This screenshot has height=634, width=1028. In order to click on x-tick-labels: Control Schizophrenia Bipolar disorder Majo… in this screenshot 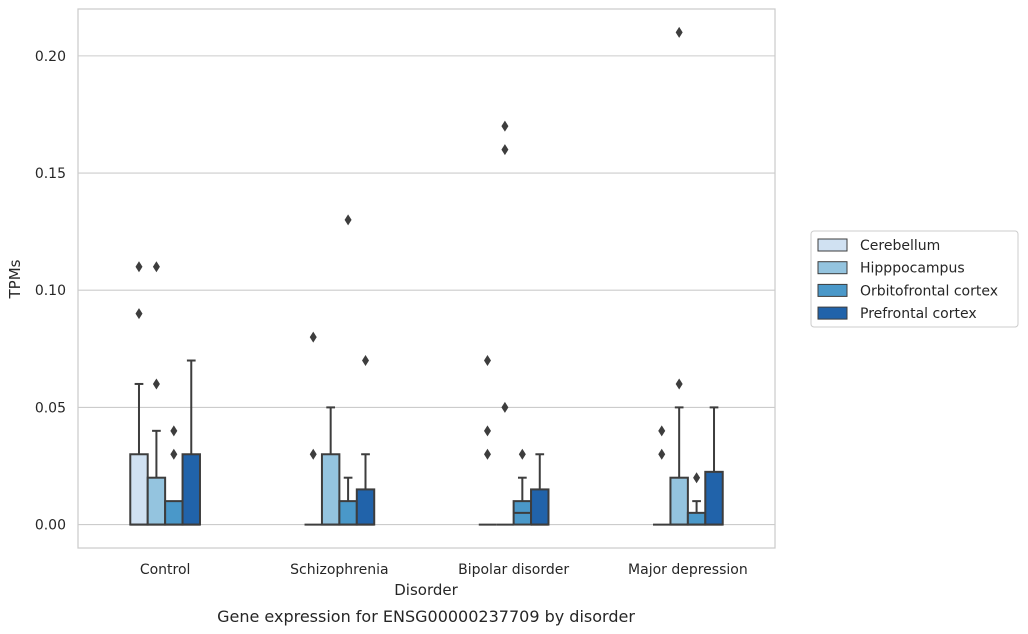, I will do `click(444, 570)`.